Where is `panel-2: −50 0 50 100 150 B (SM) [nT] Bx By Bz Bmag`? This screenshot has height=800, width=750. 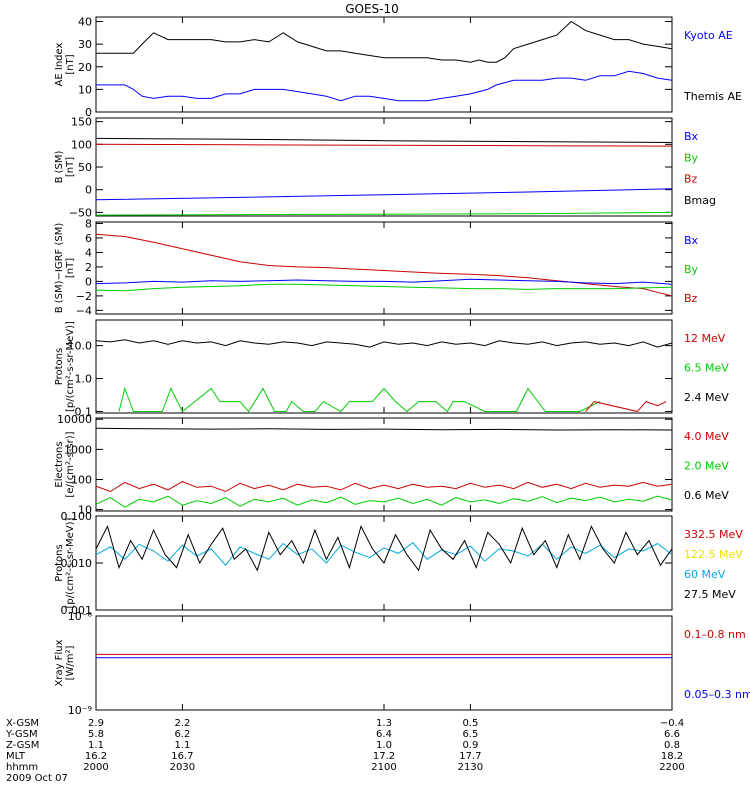 panel-2: −50 0 50 100 150 B (SM) [nT] Bx By Bz Bmag is located at coordinates (385, 168).